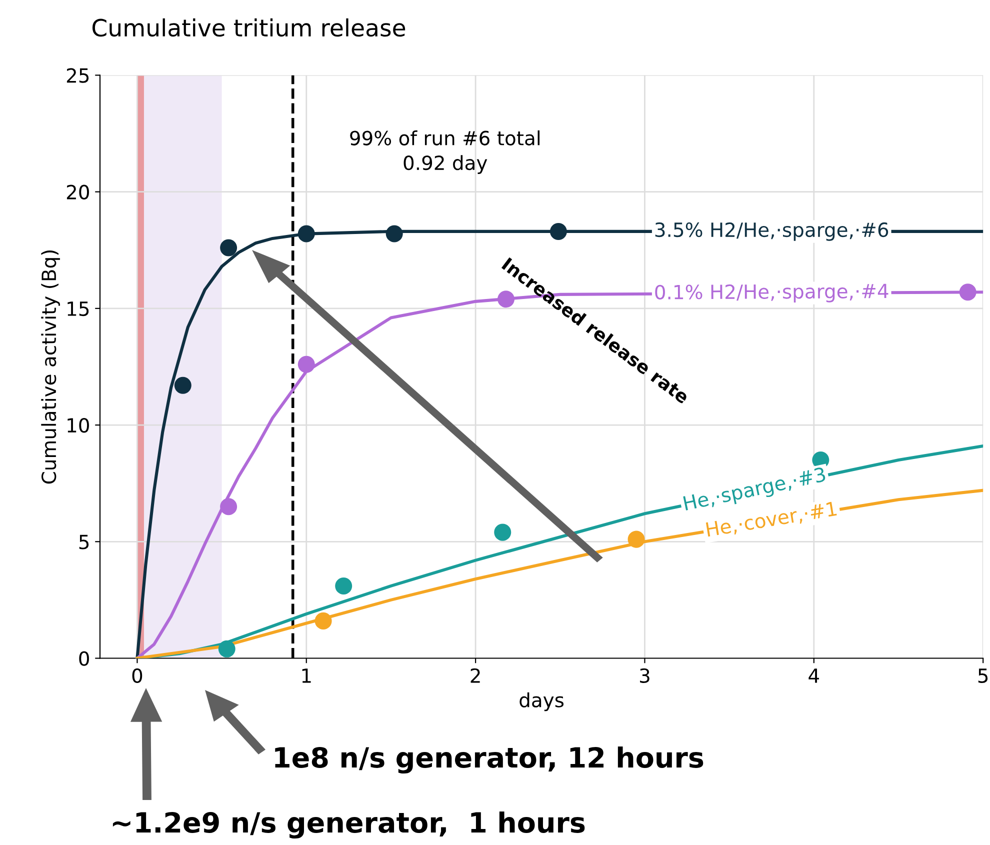 The width and height of the screenshot is (990, 845). Describe the element at coordinates (306, 675) in the screenshot. I see `x-tick-label: 1` at that location.